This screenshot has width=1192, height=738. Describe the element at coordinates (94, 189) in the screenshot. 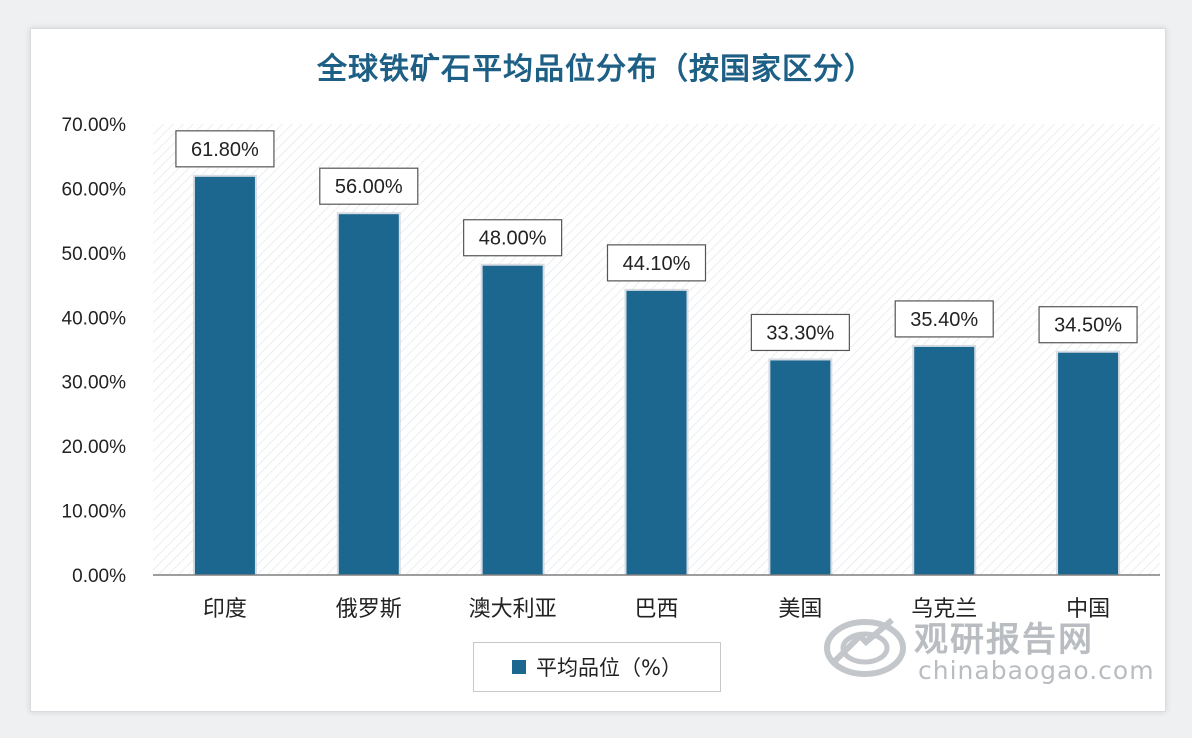

I see `y-tick-label: 60.00%` at that location.